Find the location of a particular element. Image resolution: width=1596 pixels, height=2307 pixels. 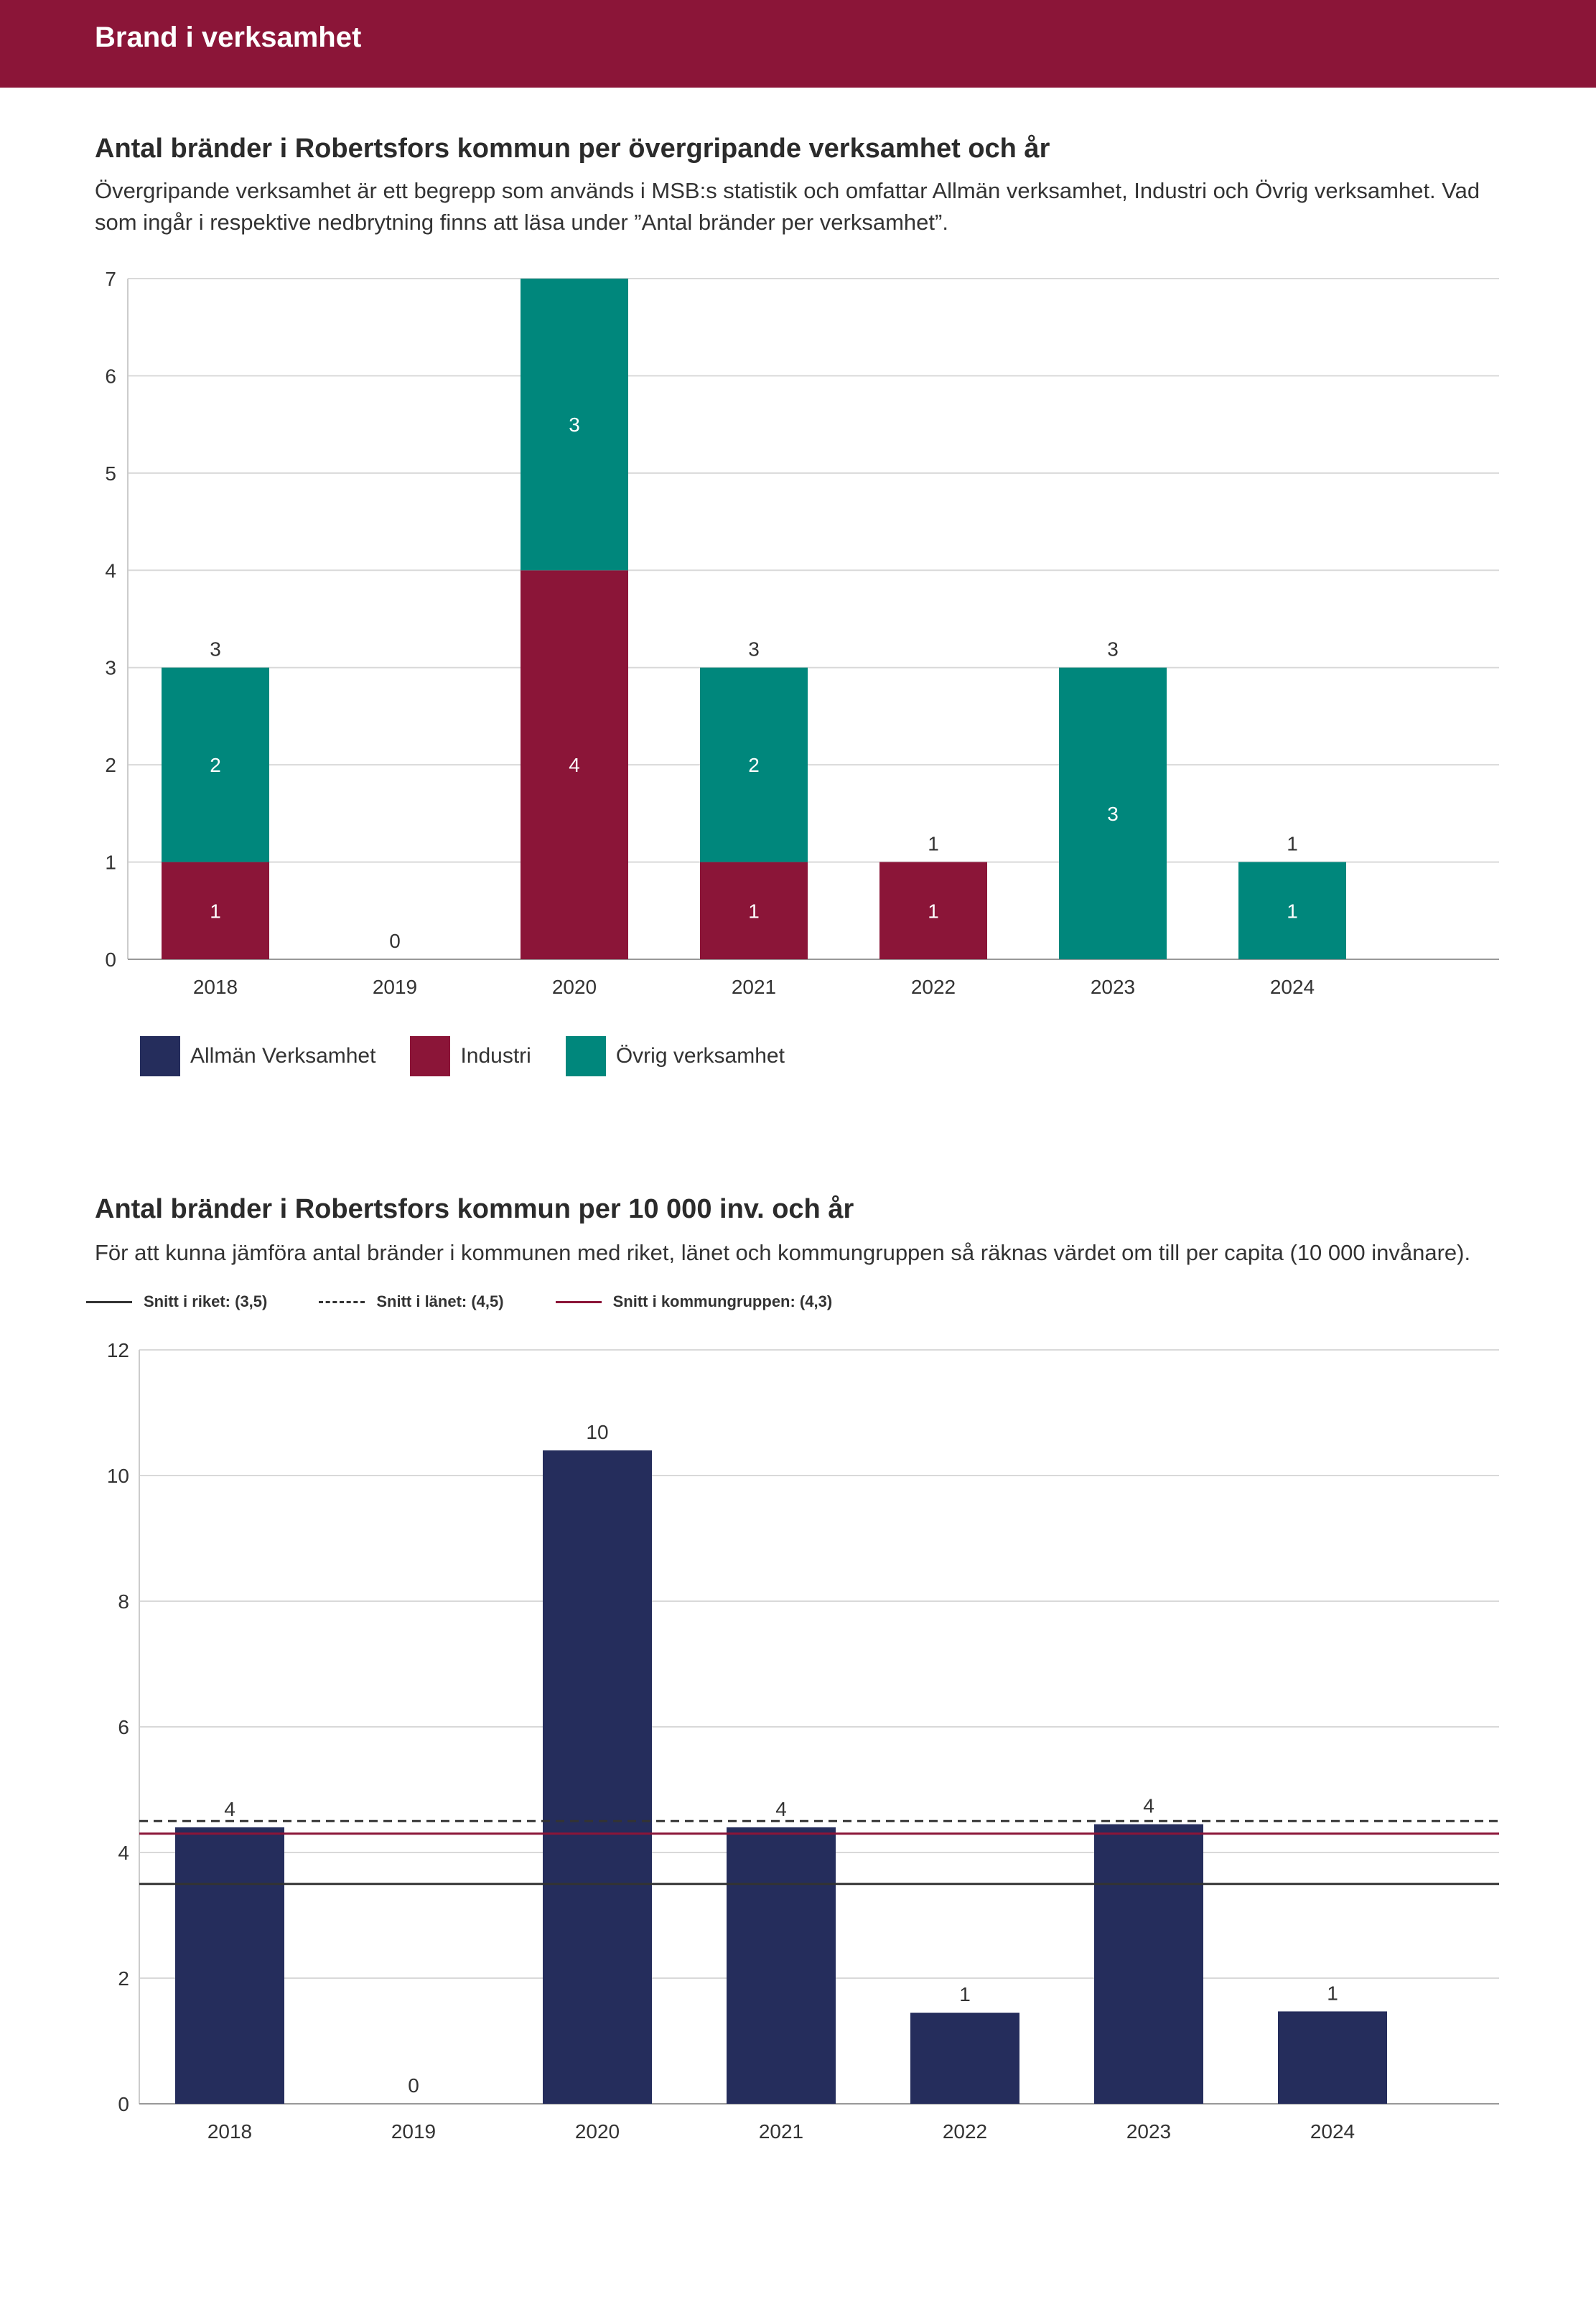

ref-legend-line-lanet is located at coordinates (342, 1301).